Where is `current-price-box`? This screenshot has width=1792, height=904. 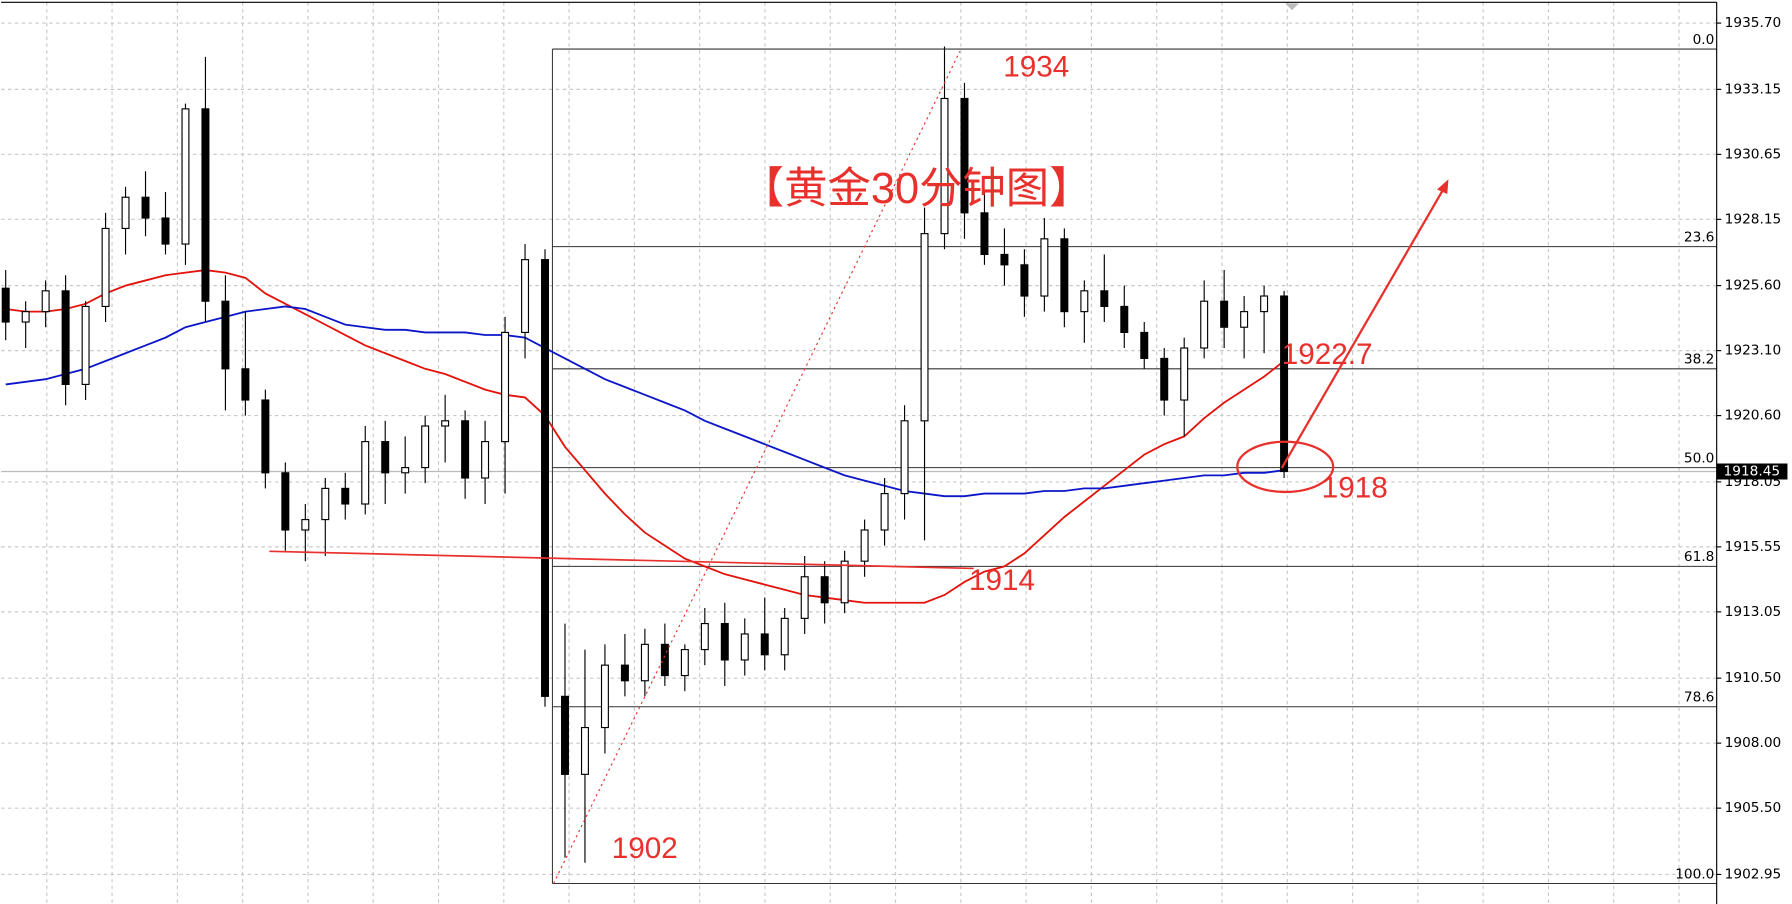
current-price-box is located at coordinates (1752, 471).